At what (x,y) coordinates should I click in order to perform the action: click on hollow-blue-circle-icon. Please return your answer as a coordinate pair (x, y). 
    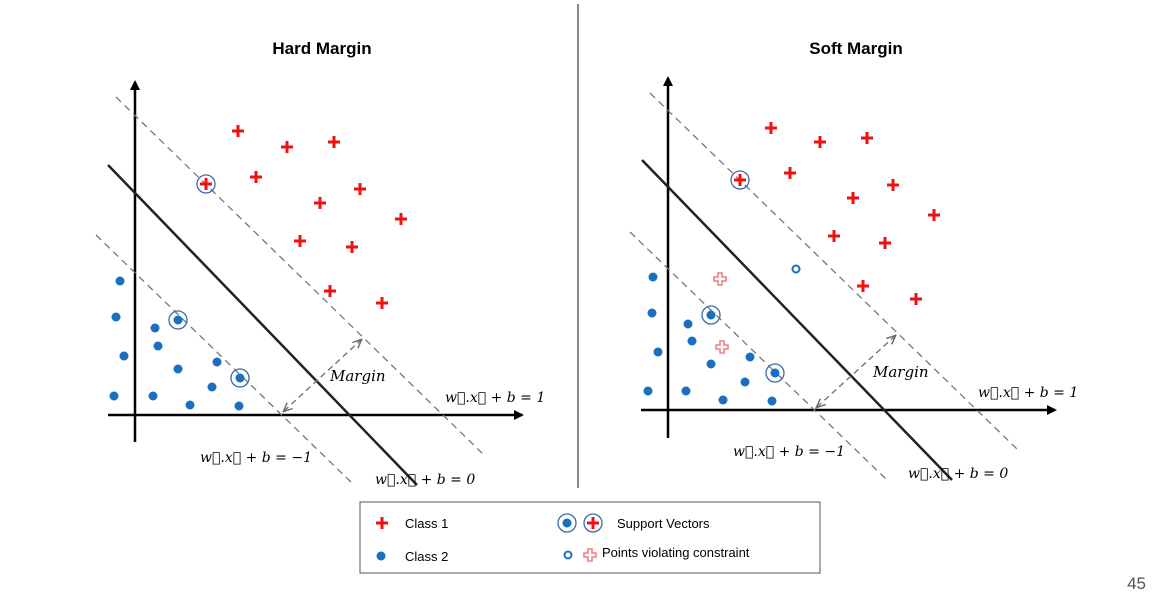
    Looking at the image, I should click on (568, 555).